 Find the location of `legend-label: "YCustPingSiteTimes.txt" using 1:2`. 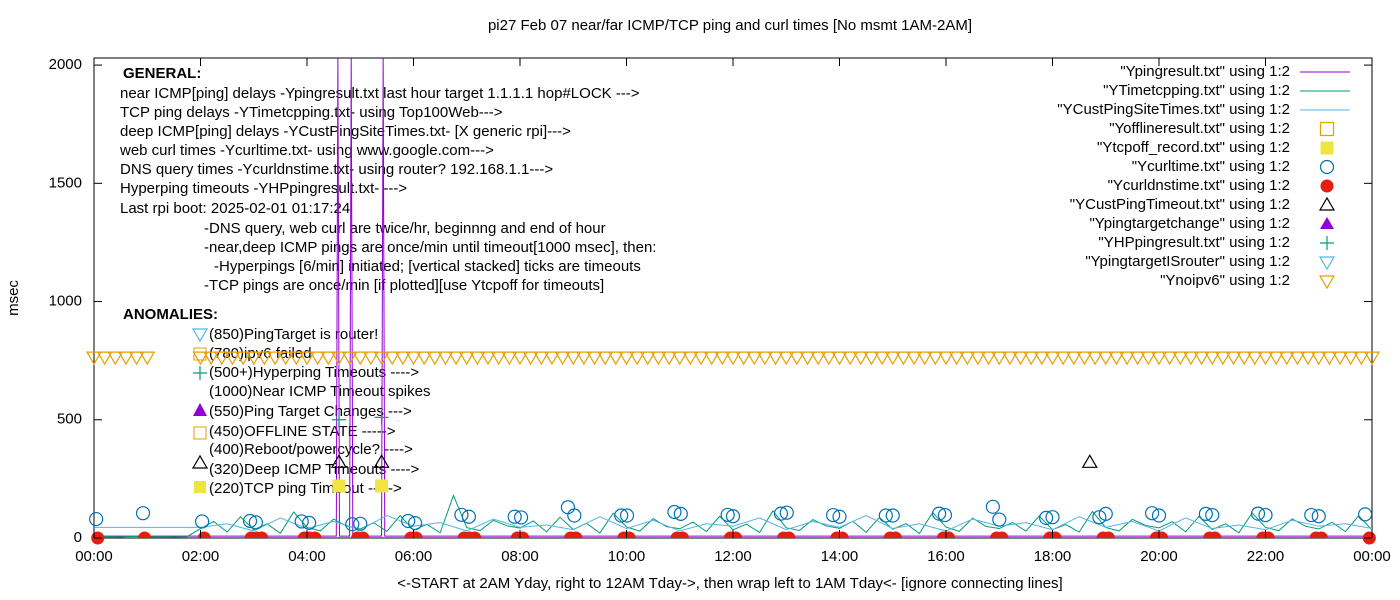

legend-label: "YCustPingSiteTimes.txt" using 1:2 is located at coordinates (1173, 109).